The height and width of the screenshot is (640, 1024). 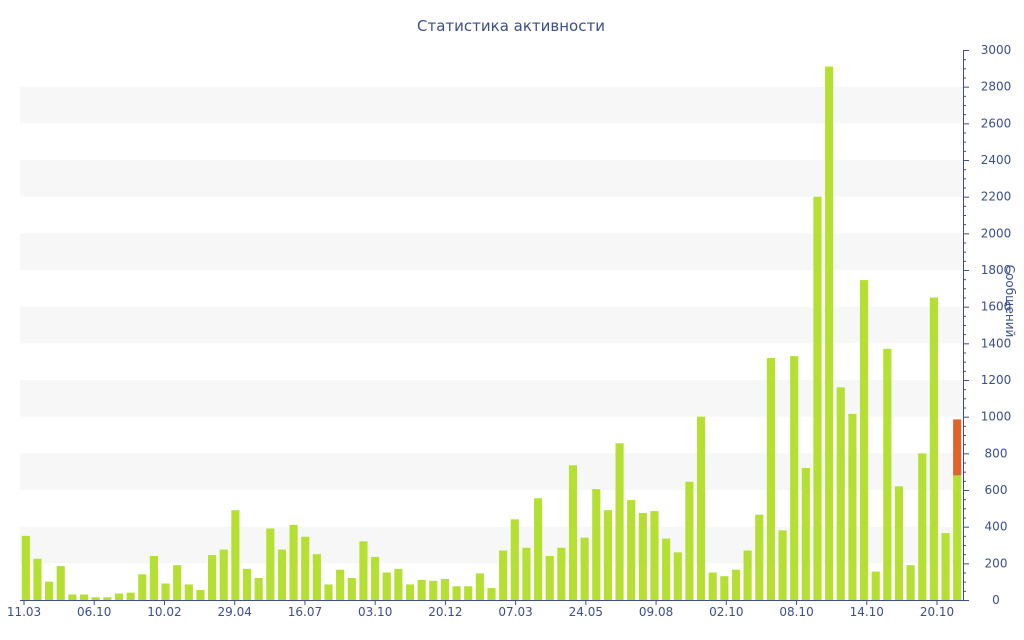 I want to click on x-tick-label: 14.10, so click(x=867, y=612).